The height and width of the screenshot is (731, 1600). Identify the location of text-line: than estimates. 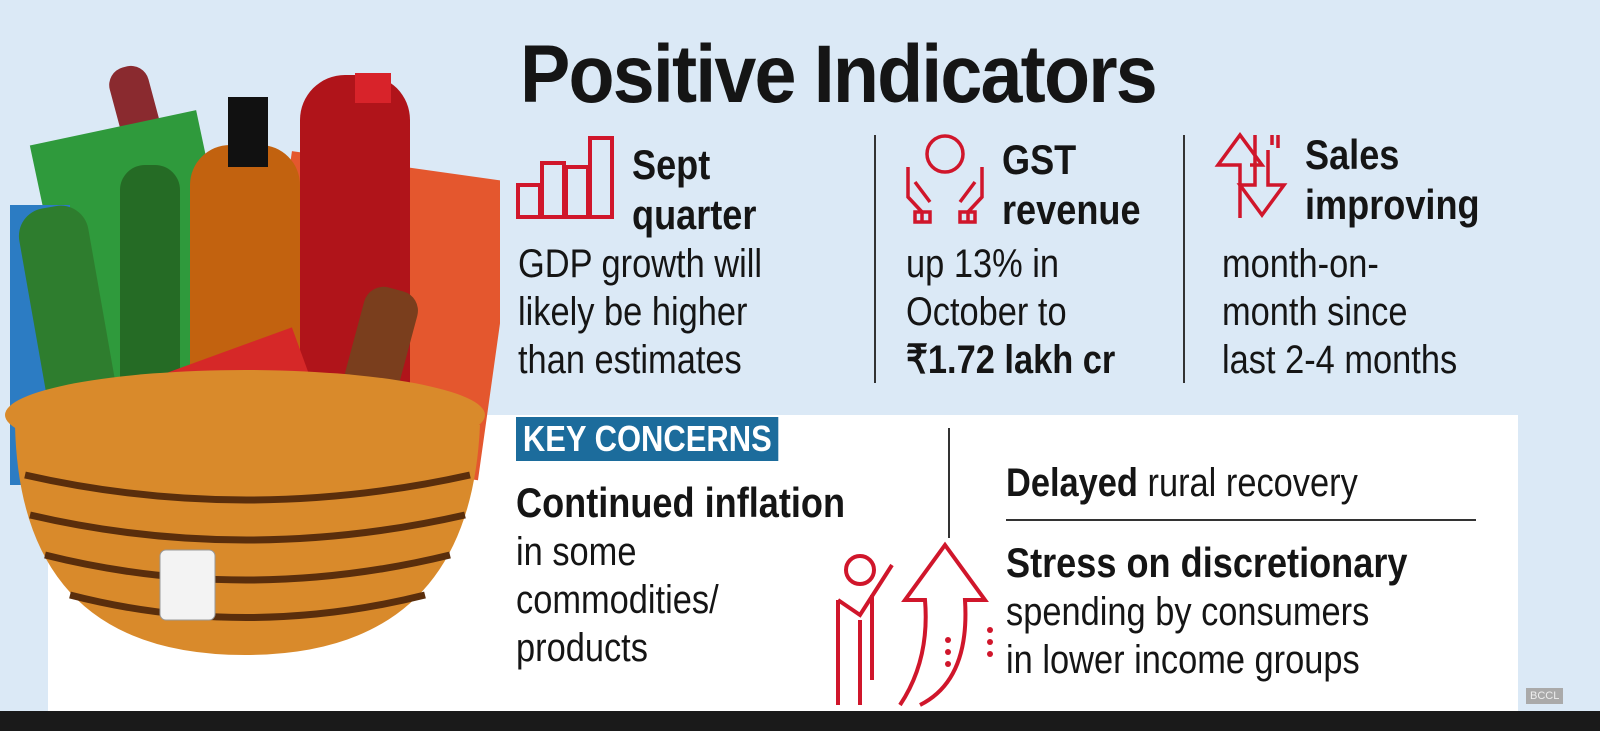
(630, 360).